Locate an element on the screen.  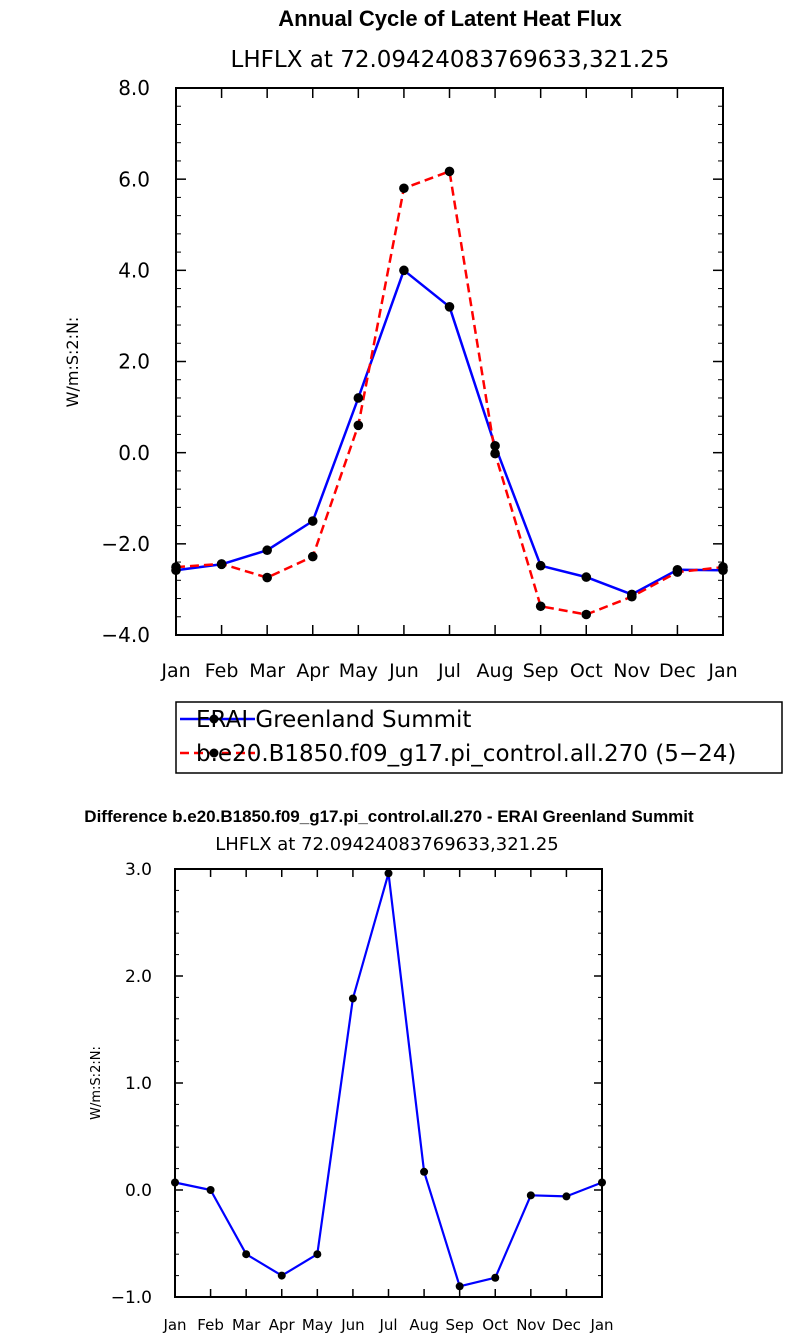
legend-marker-model is located at coordinates (214, 753).